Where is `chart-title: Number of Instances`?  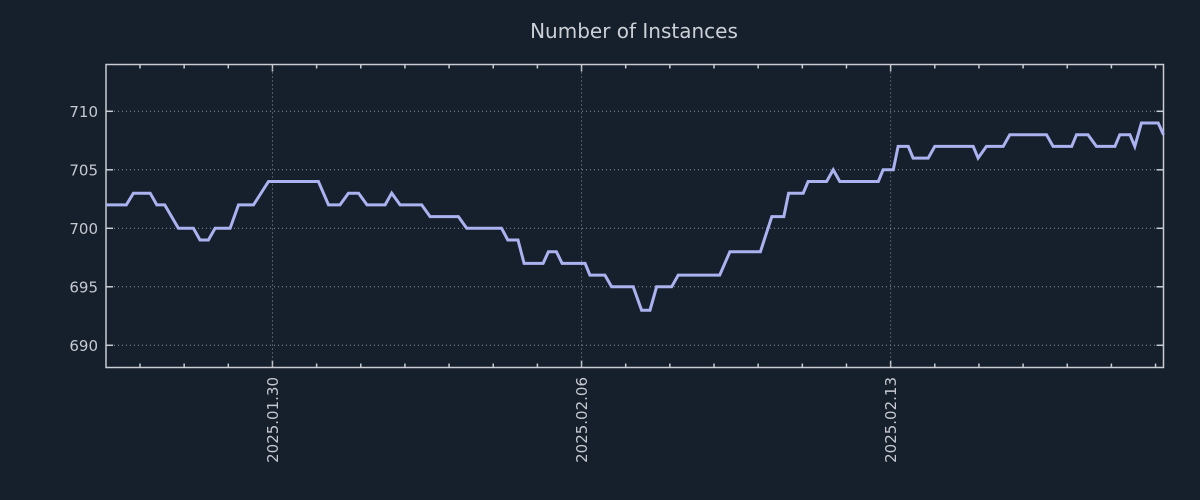 chart-title: Number of Instances is located at coordinates (634, 31).